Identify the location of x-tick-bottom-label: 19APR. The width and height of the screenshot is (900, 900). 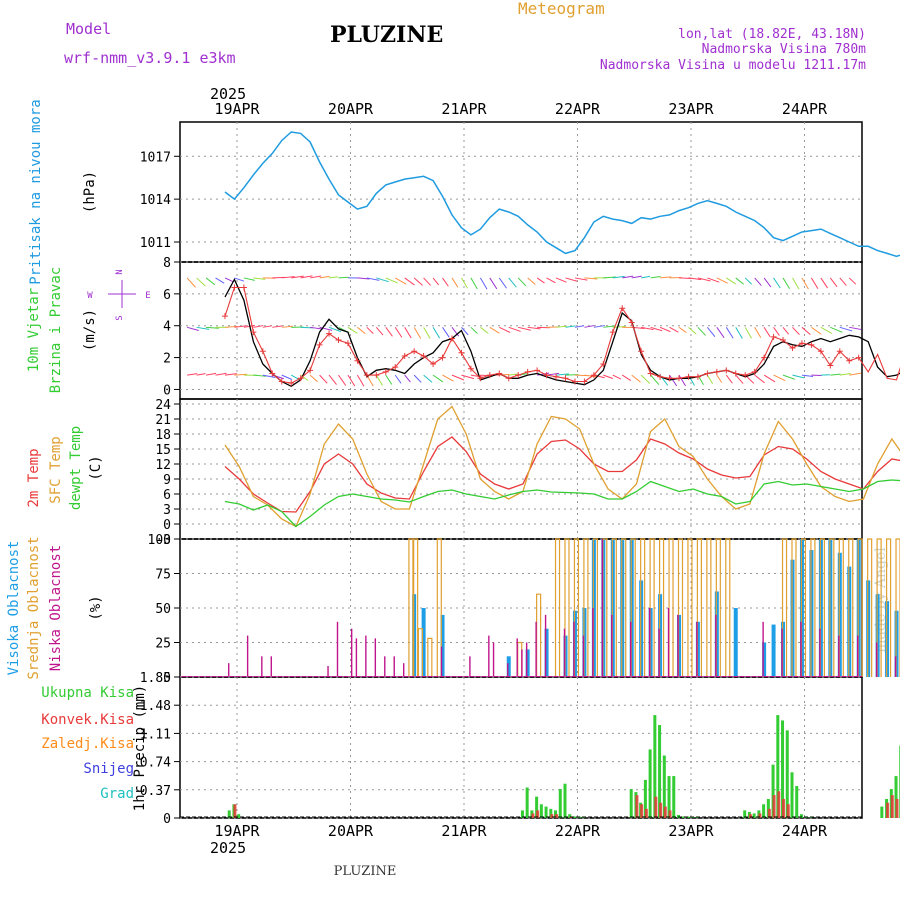
(237, 831).